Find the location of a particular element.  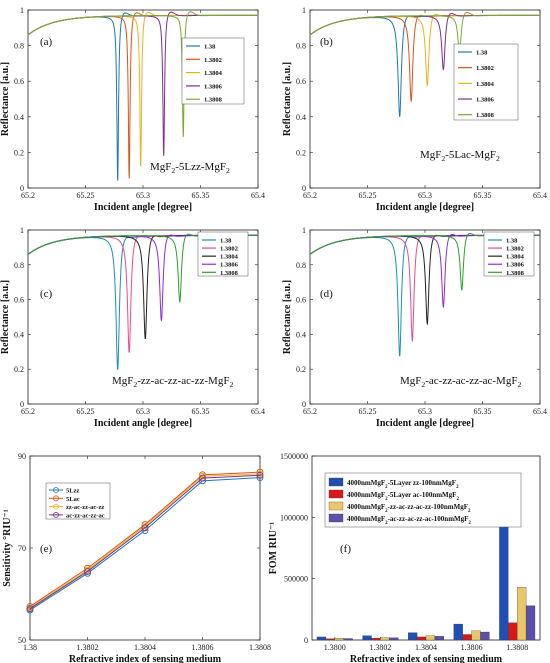

legend-entry: 1.38 is located at coordinates (512, 241).